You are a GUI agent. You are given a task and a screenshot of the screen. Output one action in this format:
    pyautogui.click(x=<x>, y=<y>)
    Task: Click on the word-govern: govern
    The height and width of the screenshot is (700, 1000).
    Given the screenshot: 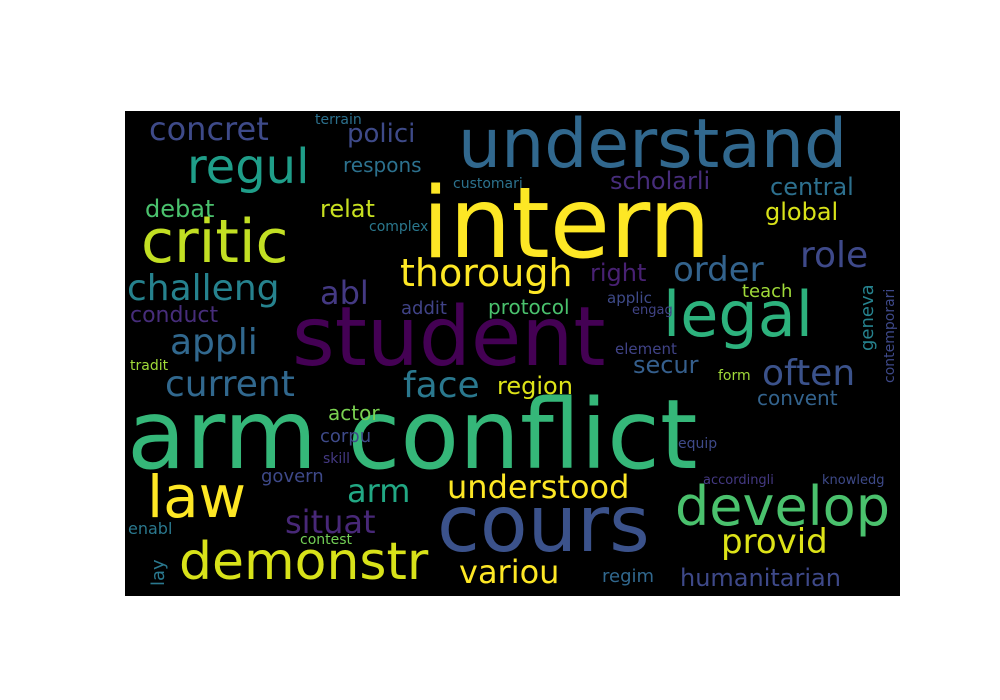 What is the action you would take?
    pyautogui.click(x=292, y=476)
    